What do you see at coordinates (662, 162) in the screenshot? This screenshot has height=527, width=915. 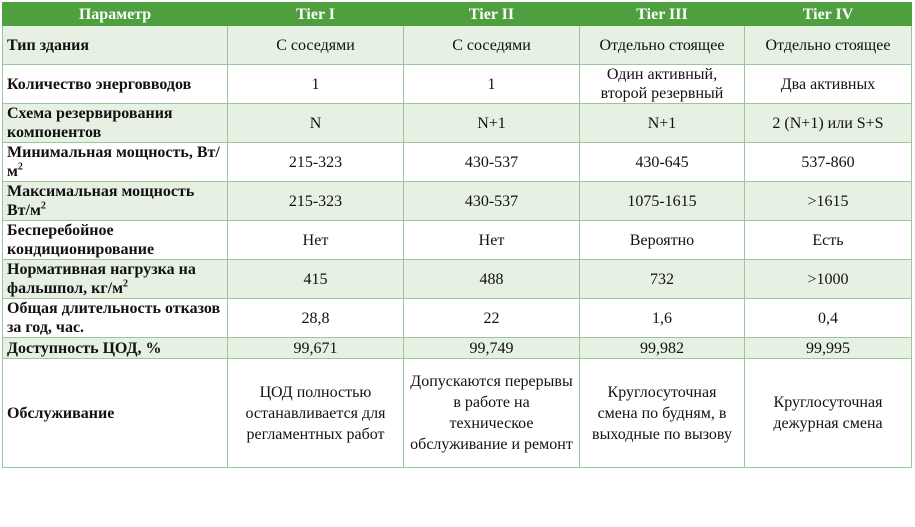 I see `cell-tier-3: 430-645` at bounding box center [662, 162].